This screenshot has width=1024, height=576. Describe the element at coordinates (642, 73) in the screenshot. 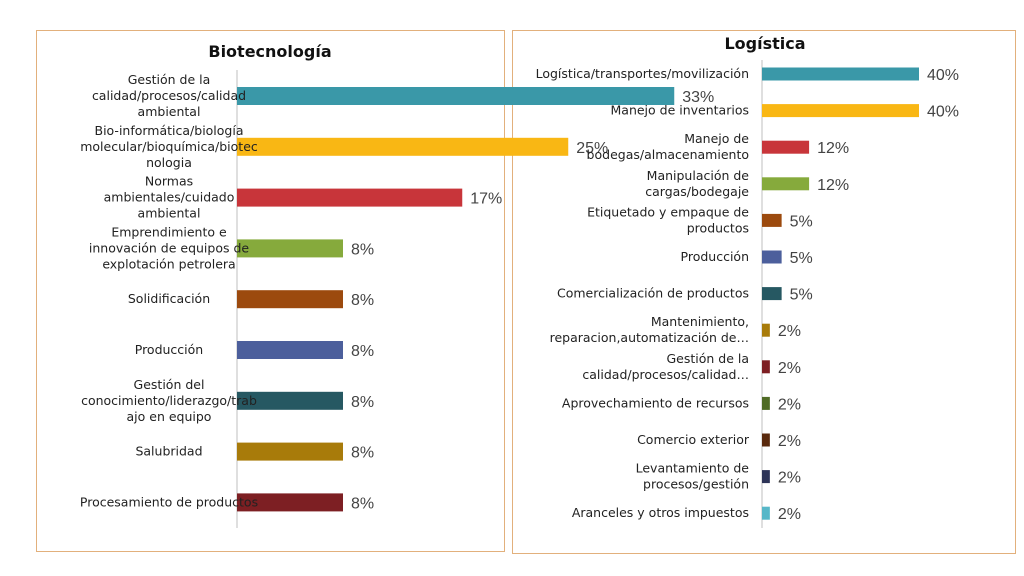

I see `log-category-label: Logística/transportes/movilización` at that location.